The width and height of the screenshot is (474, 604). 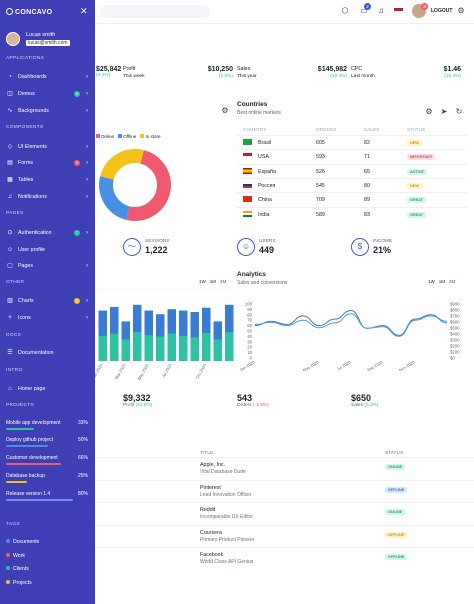 I want to click on table-row: Coursera Primary Product Pioneer OFFLINE, so click(x=284, y=536).